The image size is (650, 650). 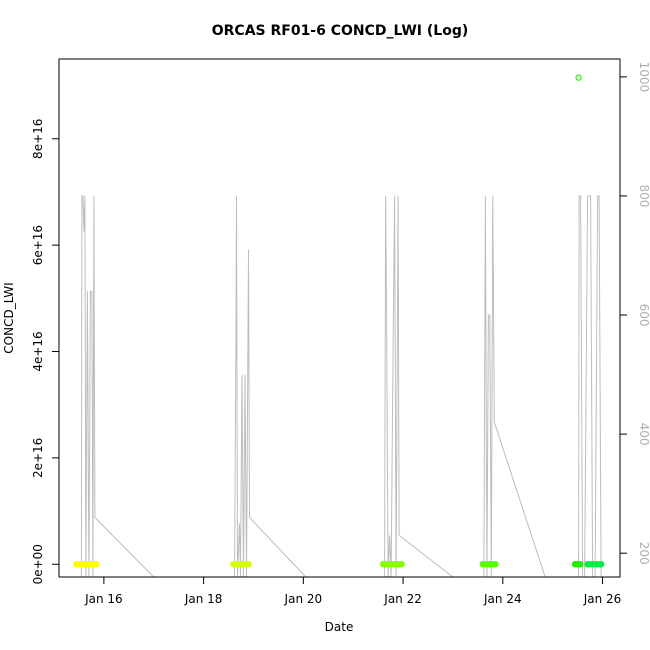 I want to click on data-point, so click(x=578, y=77).